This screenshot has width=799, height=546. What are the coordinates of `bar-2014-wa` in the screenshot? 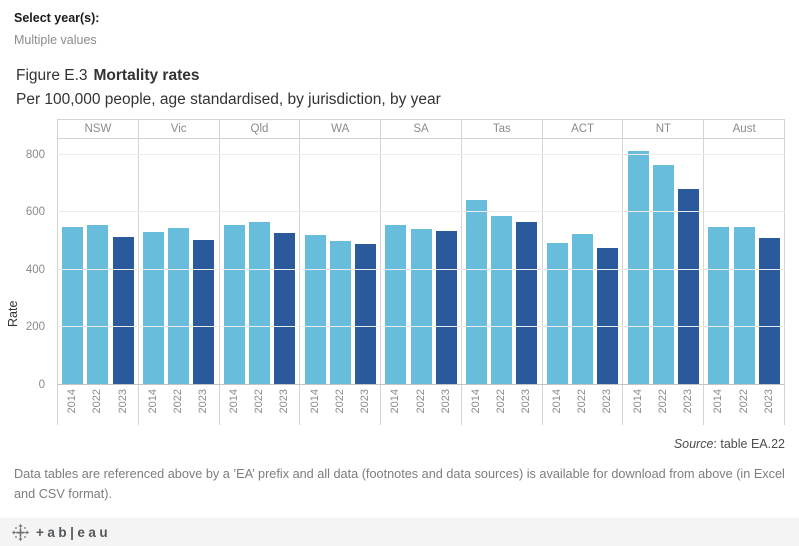 It's located at (315, 310).